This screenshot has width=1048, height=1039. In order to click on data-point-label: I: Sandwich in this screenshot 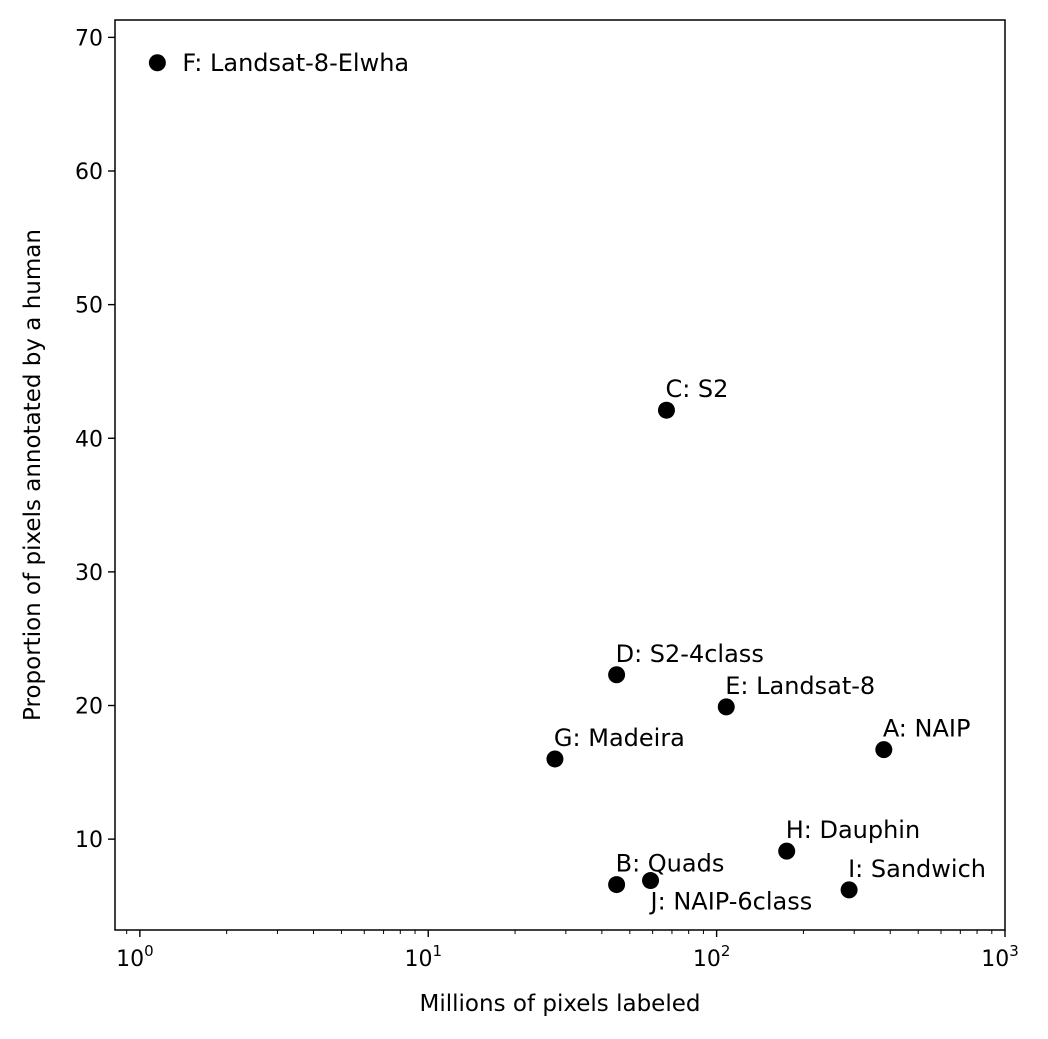, I will do `click(917, 869)`.